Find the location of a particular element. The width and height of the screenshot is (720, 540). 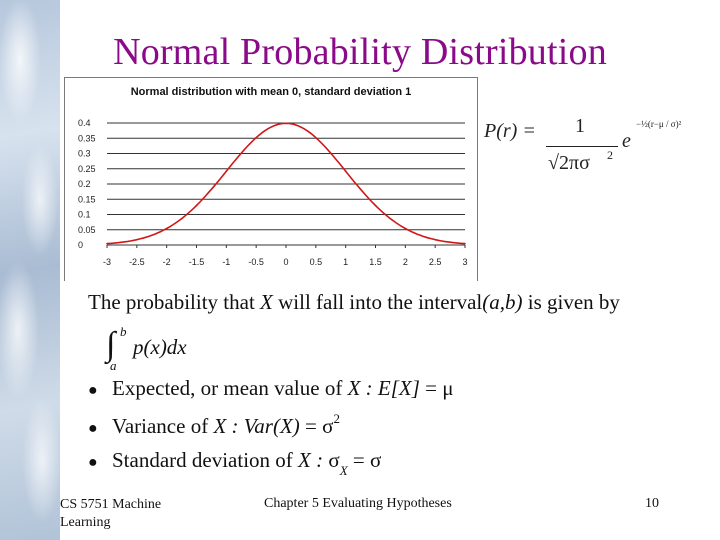

y-tick-label: 0.1 is located at coordinates (84, 215).